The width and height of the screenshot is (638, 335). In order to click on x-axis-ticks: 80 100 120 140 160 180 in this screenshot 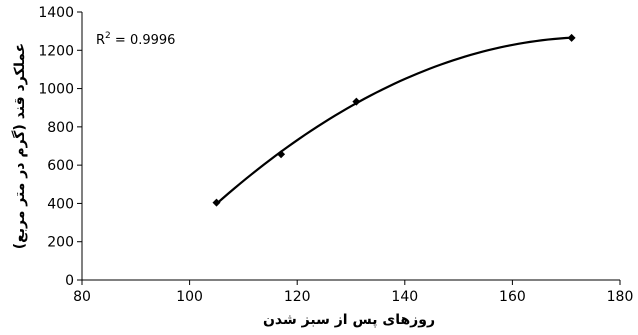, I will do `click(353, 292)`.